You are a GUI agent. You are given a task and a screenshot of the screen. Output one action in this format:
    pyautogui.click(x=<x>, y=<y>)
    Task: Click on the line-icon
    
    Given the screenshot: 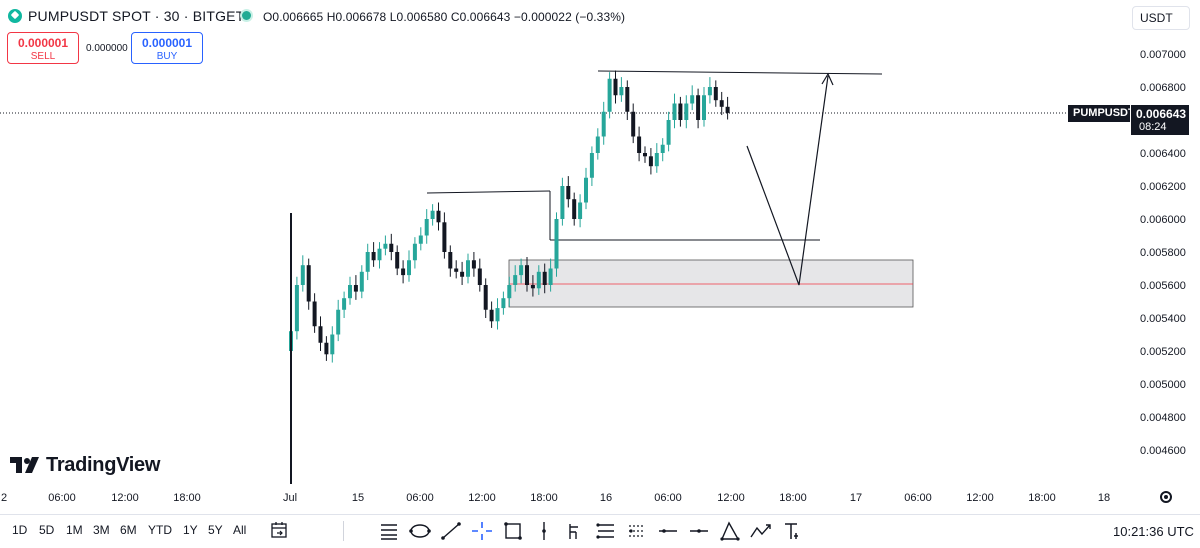 What is the action you would take?
    pyautogui.click(x=451, y=531)
    